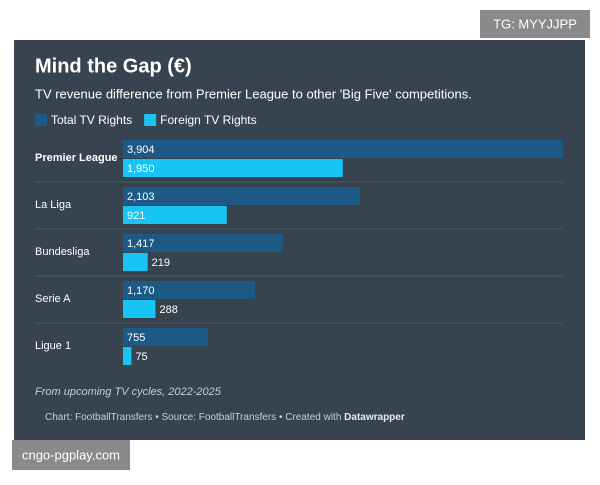  What do you see at coordinates (141, 150) in the screenshot?
I see `value-label: 3,904` at bounding box center [141, 150].